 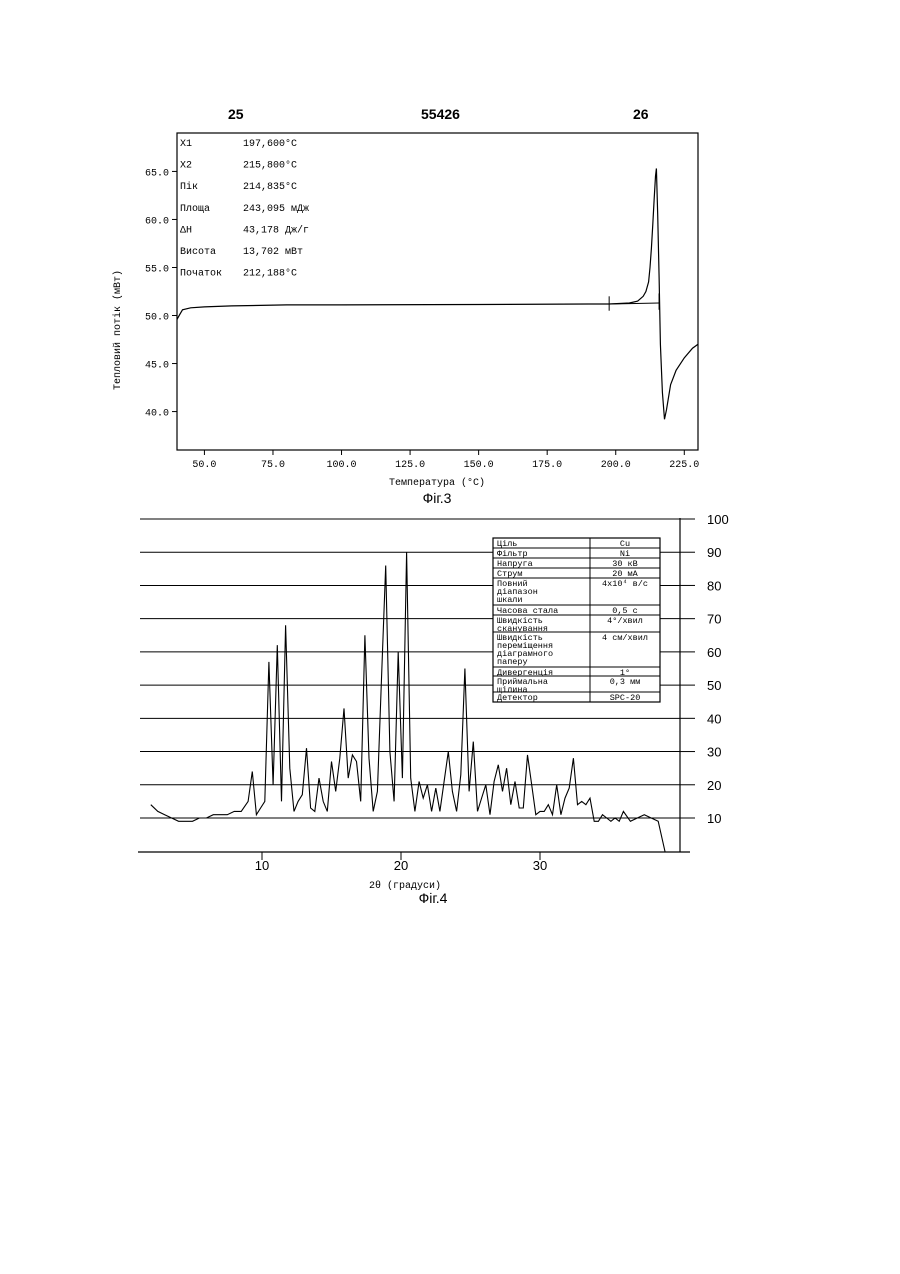 What do you see at coordinates (410, 465) in the screenshot?
I see `fig3-x-tick-label: 125.0` at bounding box center [410, 465].